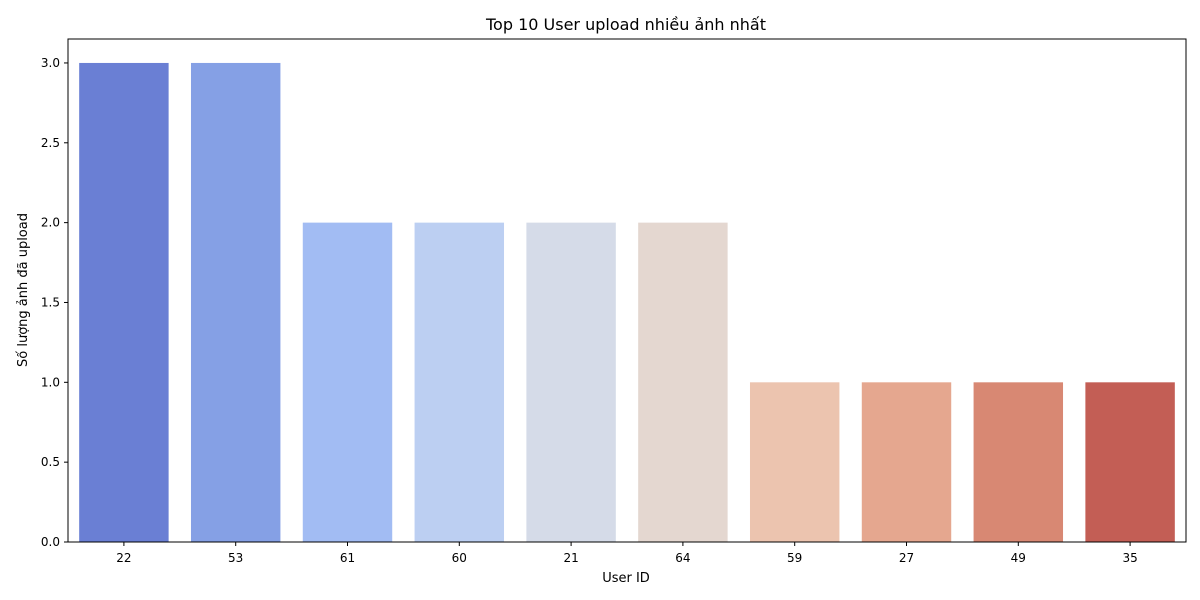 The image size is (1200, 600). Describe the element at coordinates (50, 63) in the screenshot. I see `y-tick-label: 3.0` at that location.